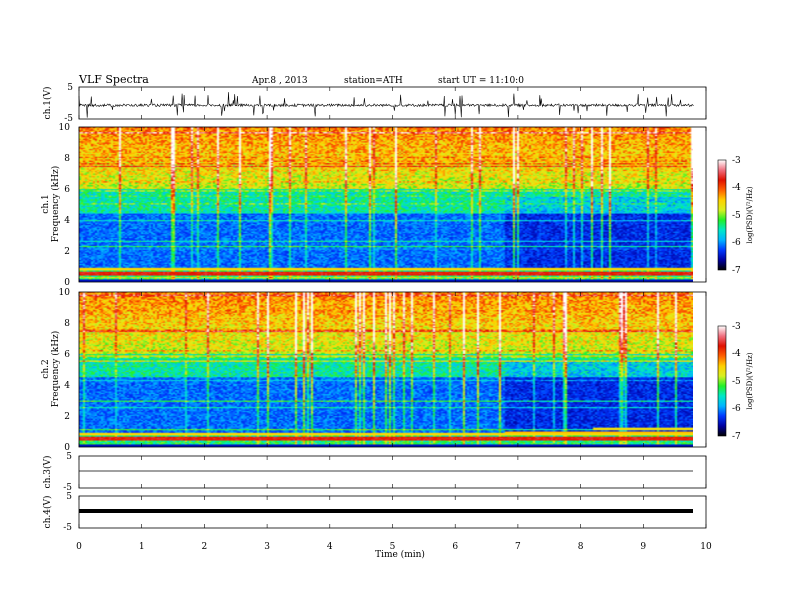  I want to click on ch2-ytick-8: 8, so click(67, 324).